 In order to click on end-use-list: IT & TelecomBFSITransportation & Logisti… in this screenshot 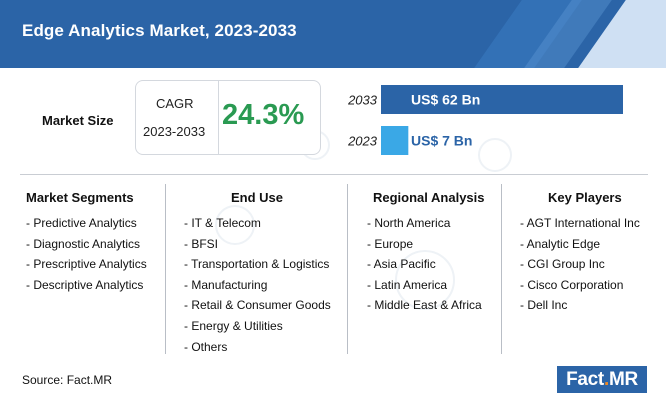, I will do `click(257, 285)`.